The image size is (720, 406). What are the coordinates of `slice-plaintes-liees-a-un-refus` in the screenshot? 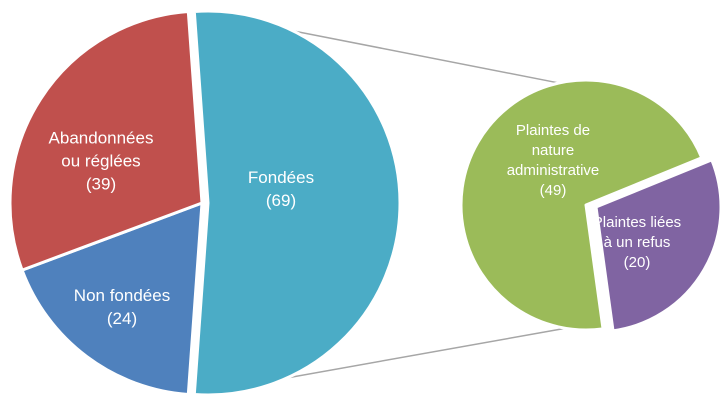 It's located at (657, 245).